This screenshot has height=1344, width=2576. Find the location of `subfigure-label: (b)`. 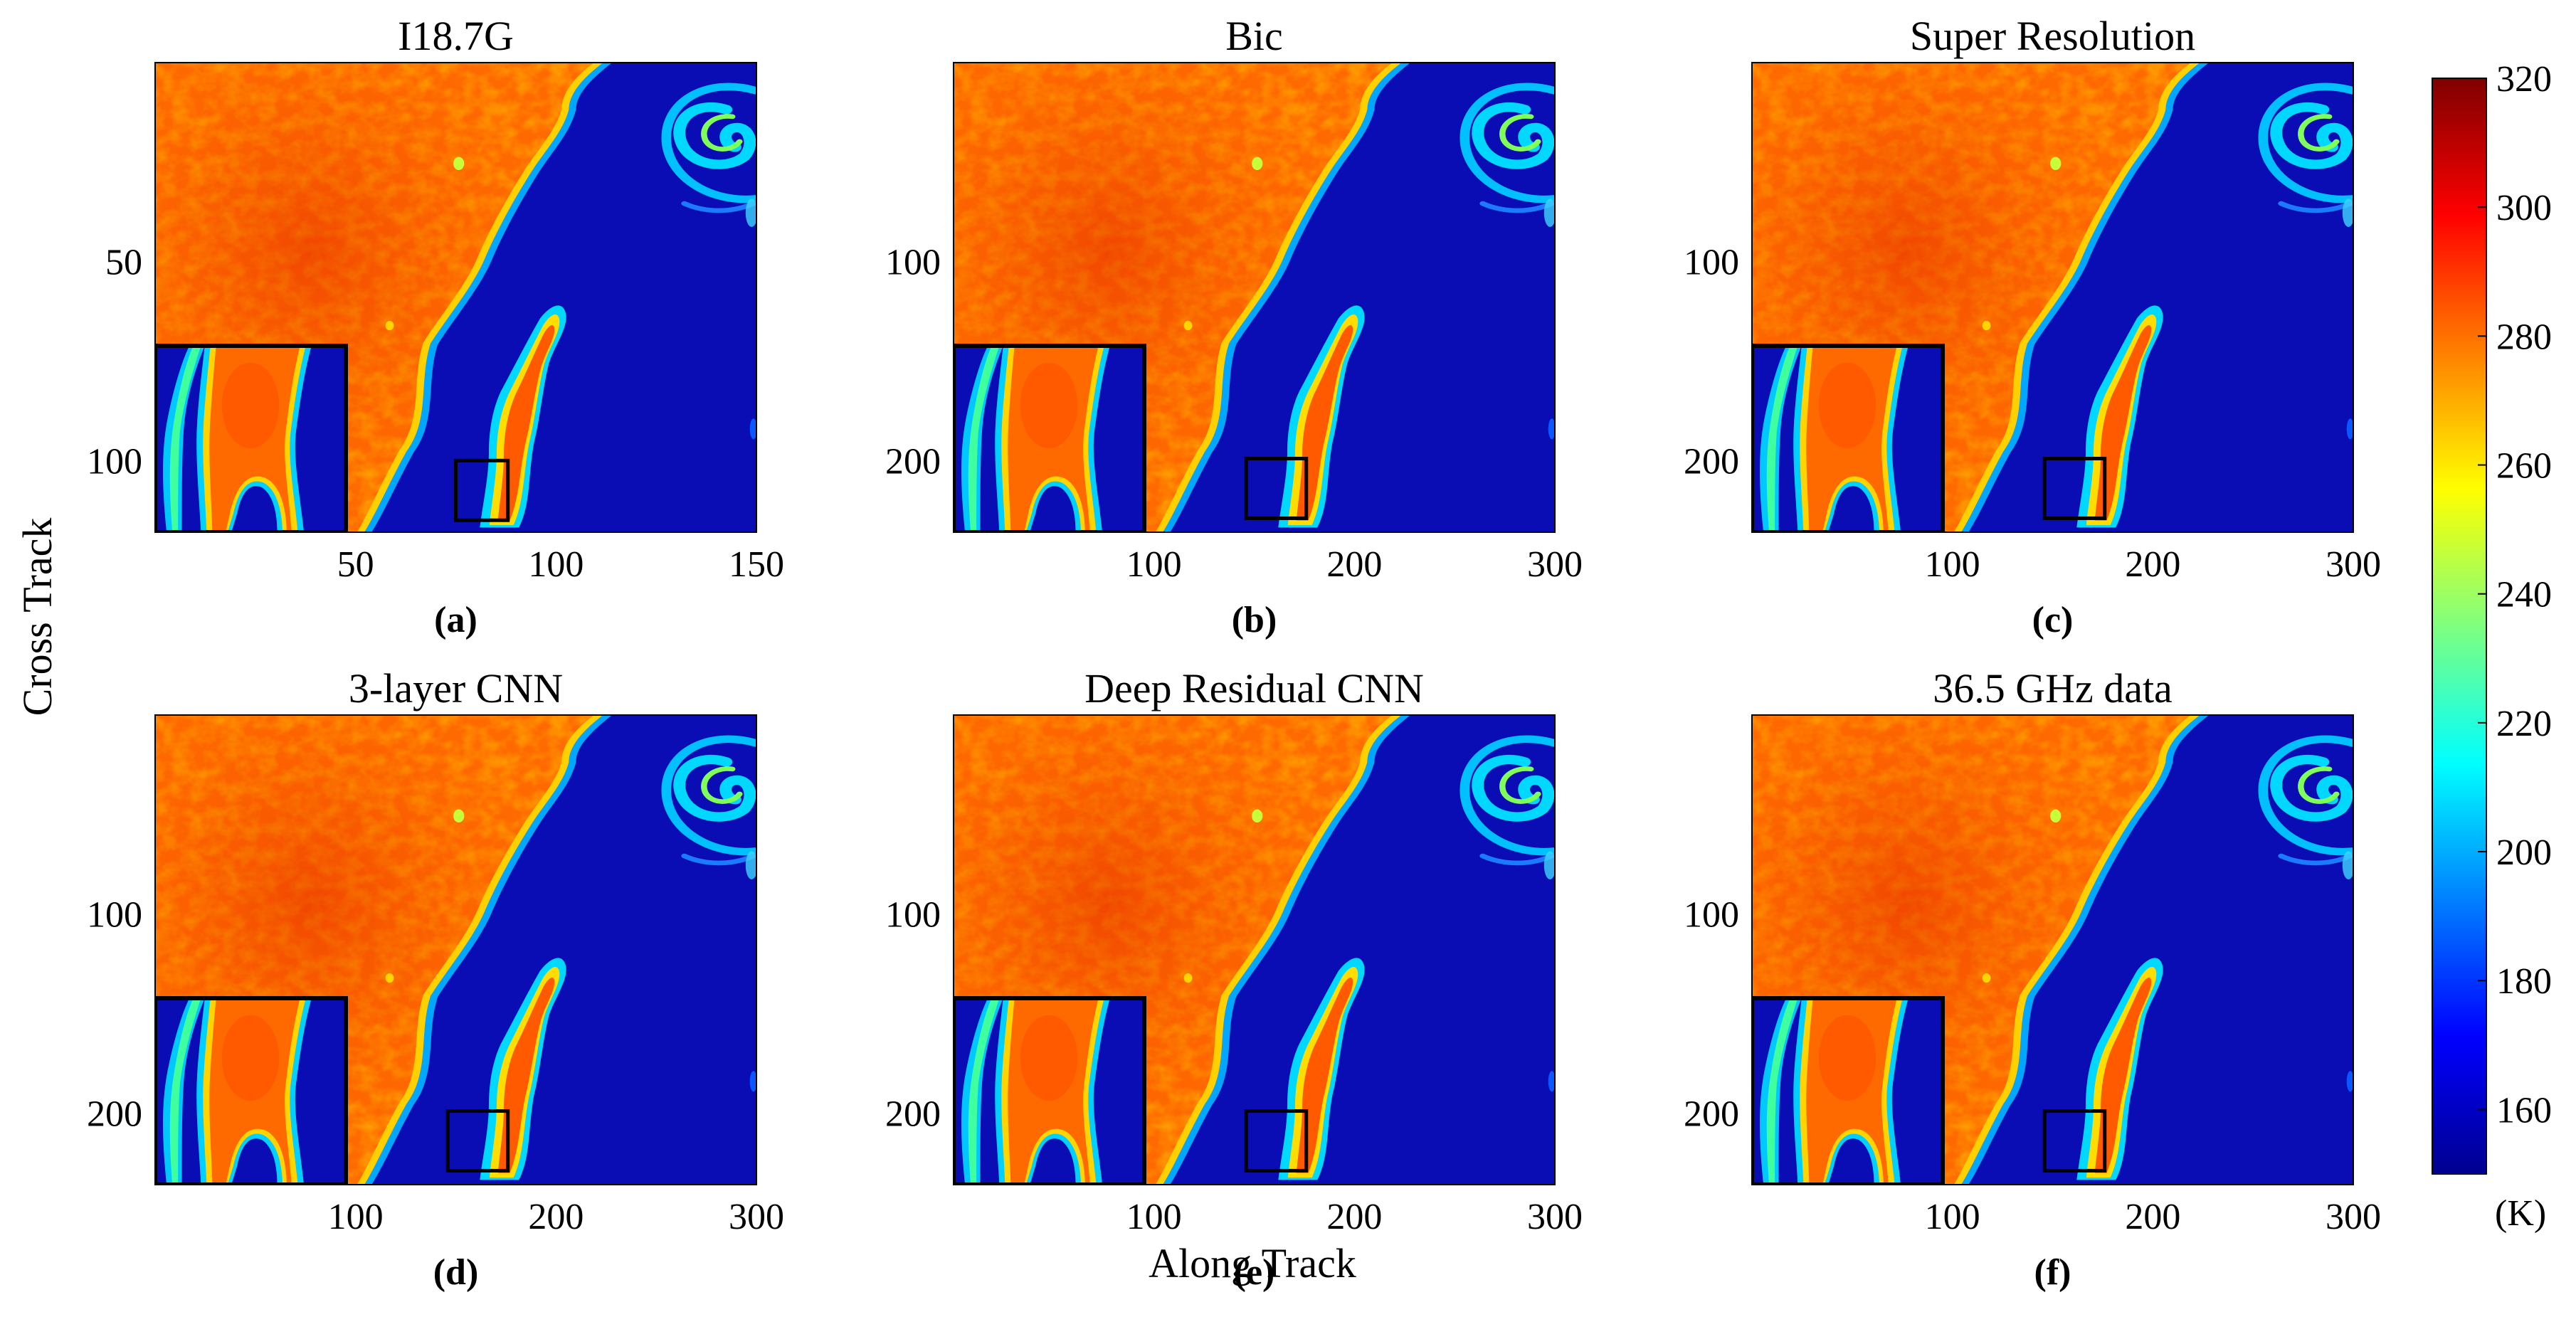

subfigure-label: (b) is located at coordinates (1254, 620).